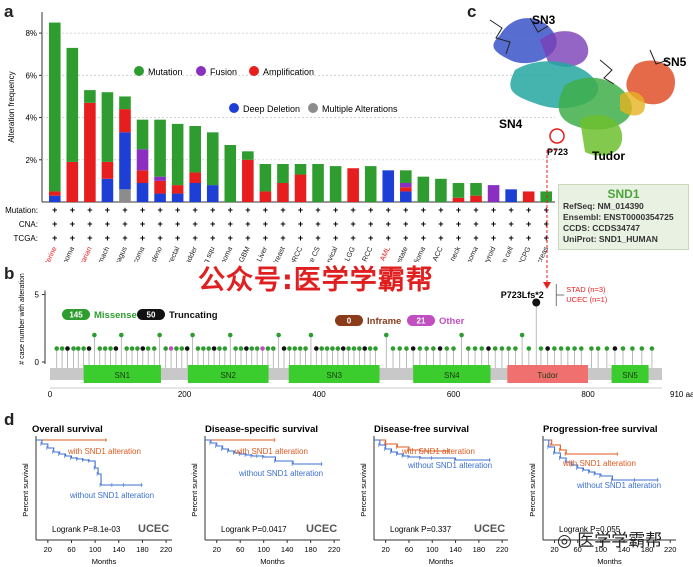  What do you see at coordinates (489, 529) in the screenshot?
I see `km-badge: UCEC` at bounding box center [489, 529].